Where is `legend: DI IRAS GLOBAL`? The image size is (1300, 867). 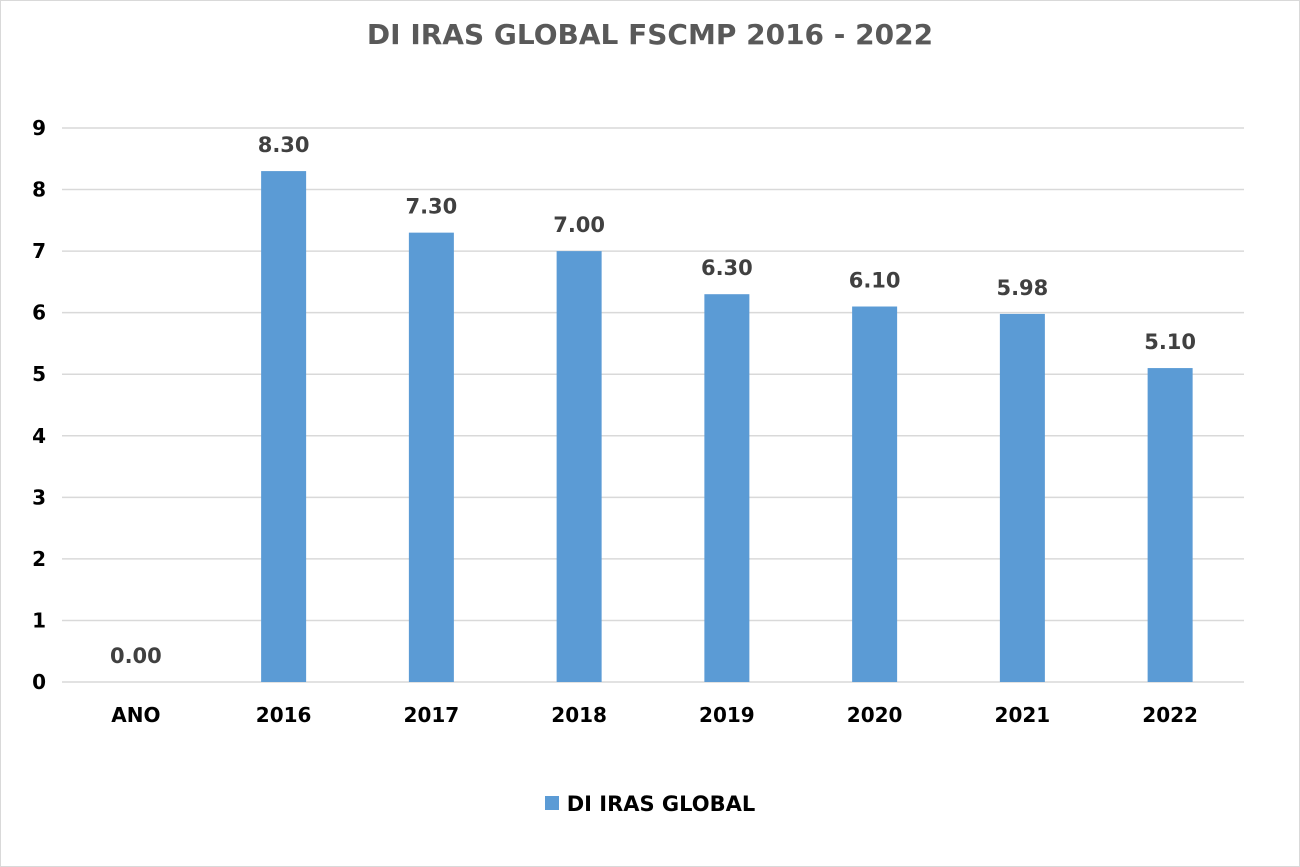
legend: DI IRAS GLOBAL is located at coordinates (650, 804).